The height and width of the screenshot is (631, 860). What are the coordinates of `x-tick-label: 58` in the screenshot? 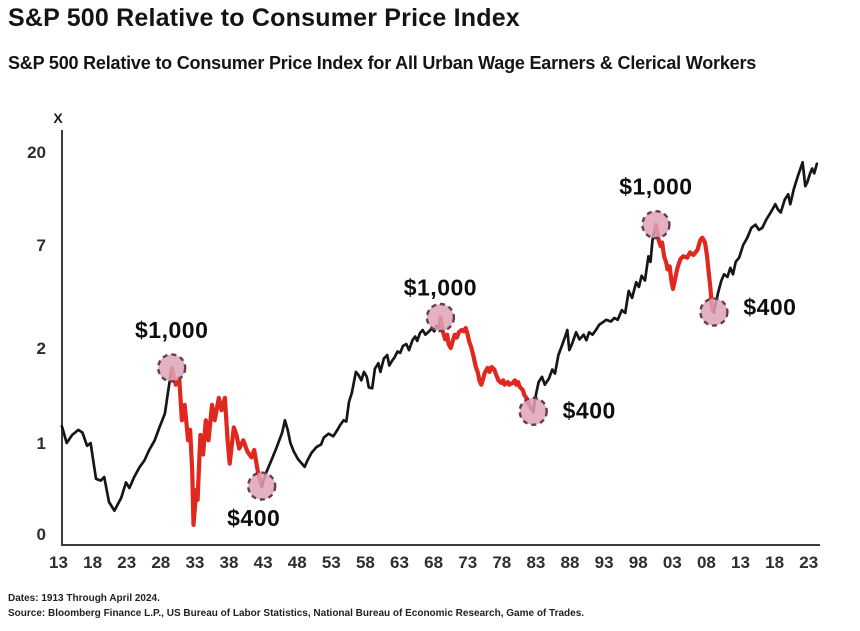 It's located at (365, 562).